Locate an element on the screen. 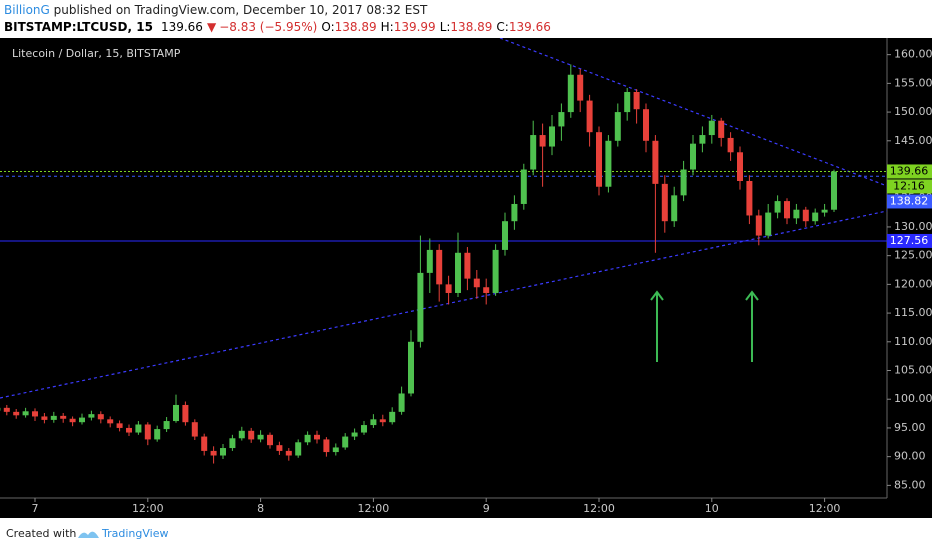 Image resolution: width=932 pixels, height=550 pixels. high-label: H: is located at coordinates (387, 27).